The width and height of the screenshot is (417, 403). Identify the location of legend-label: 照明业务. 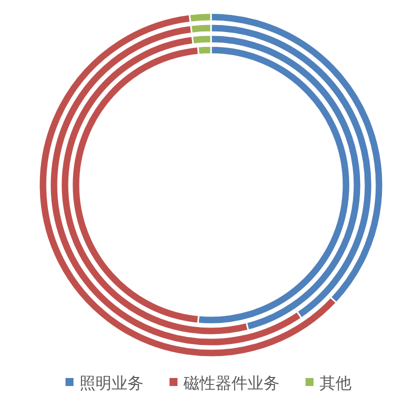
(112, 383).